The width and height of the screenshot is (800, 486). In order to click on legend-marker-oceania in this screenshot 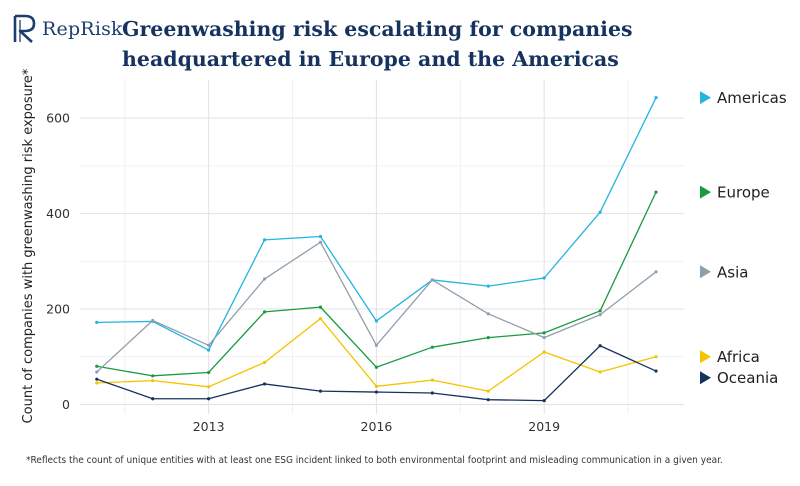, I will do `click(705, 378)`.